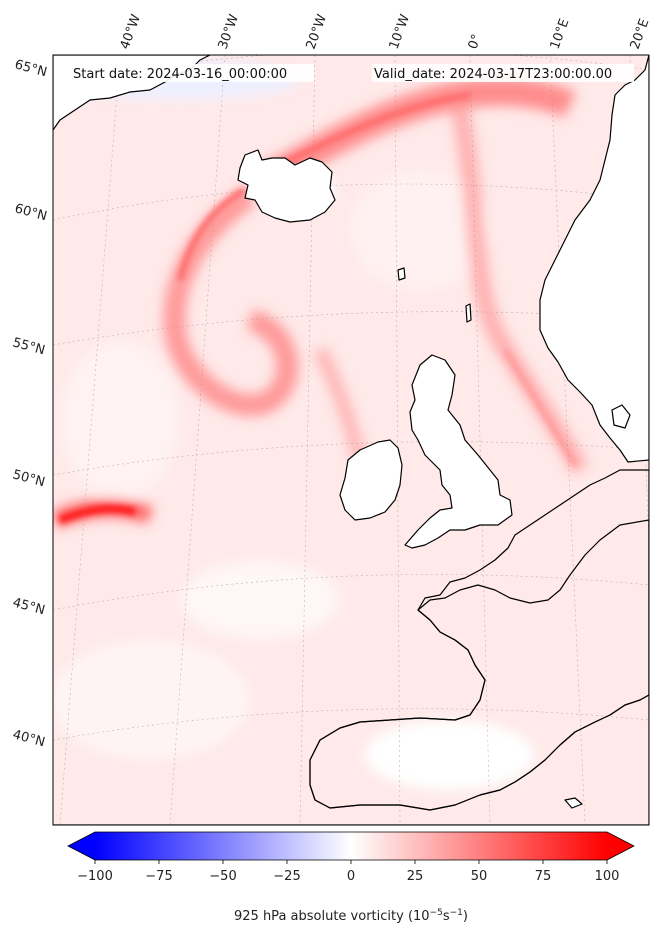 This screenshot has width=659, height=936. Describe the element at coordinates (31, 212) in the screenshot. I see `lat-label-60n: 60°N` at that location.